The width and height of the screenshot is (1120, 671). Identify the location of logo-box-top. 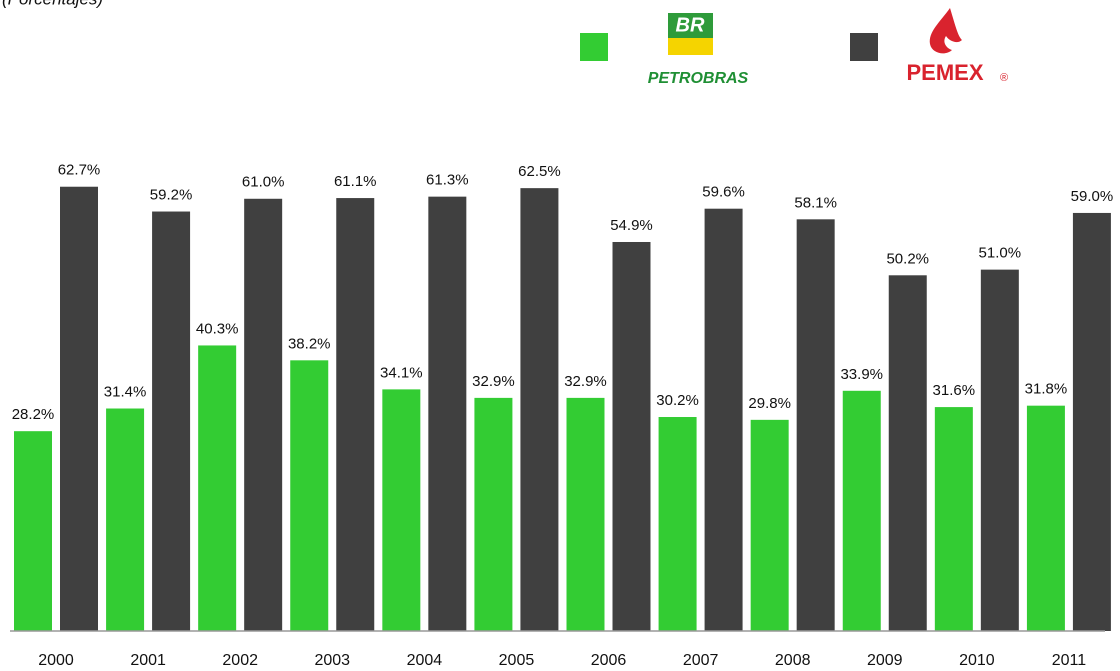
(690, 25).